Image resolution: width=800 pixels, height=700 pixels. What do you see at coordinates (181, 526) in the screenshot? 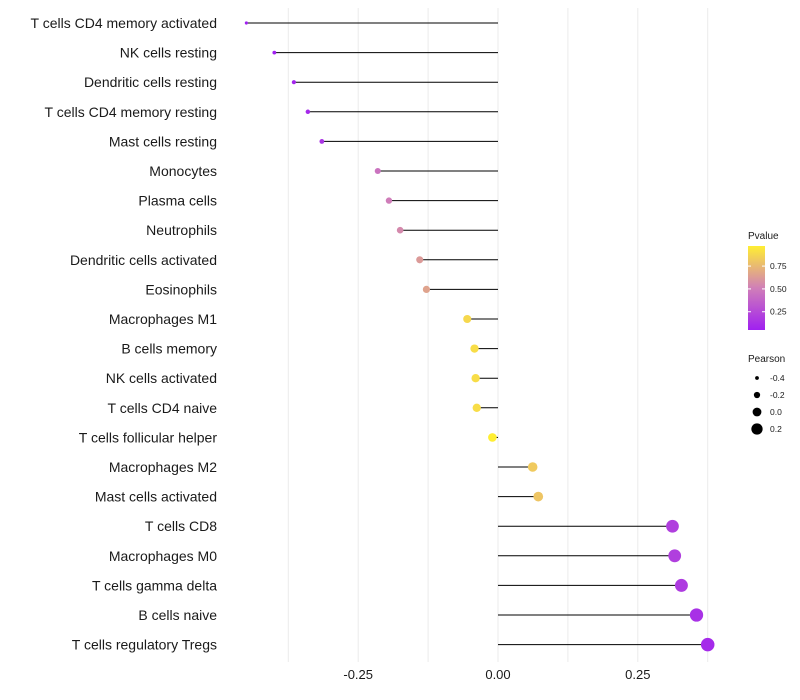
I see `category-label: T cells CD8` at bounding box center [181, 526].